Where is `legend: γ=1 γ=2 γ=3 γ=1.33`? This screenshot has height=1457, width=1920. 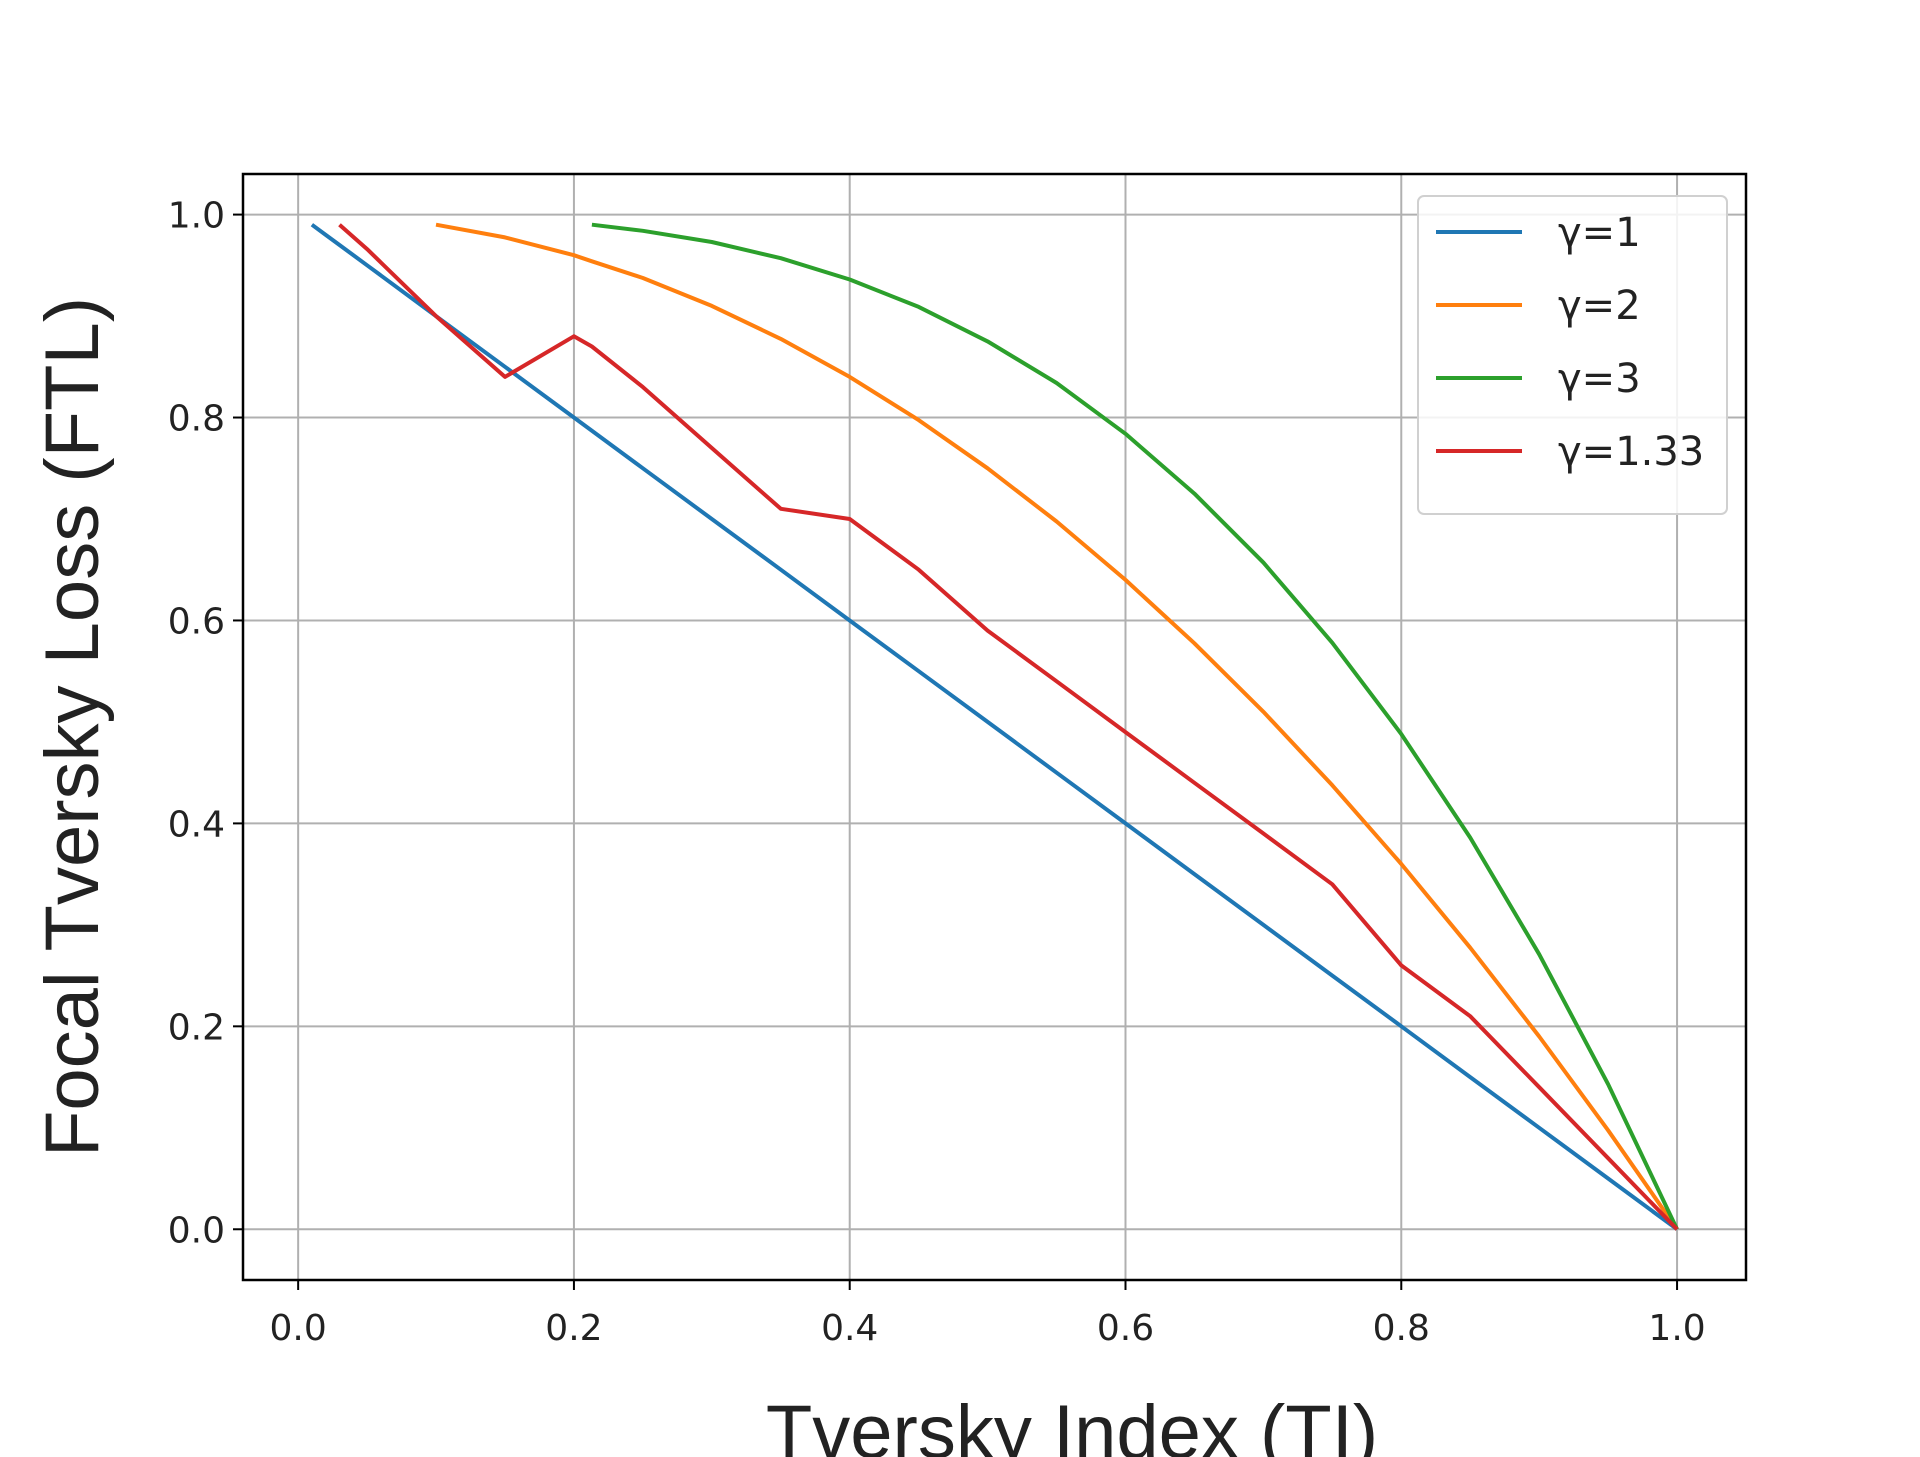
legend: γ=1 γ=2 γ=3 γ=1.33 is located at coordinates (1572, 355).